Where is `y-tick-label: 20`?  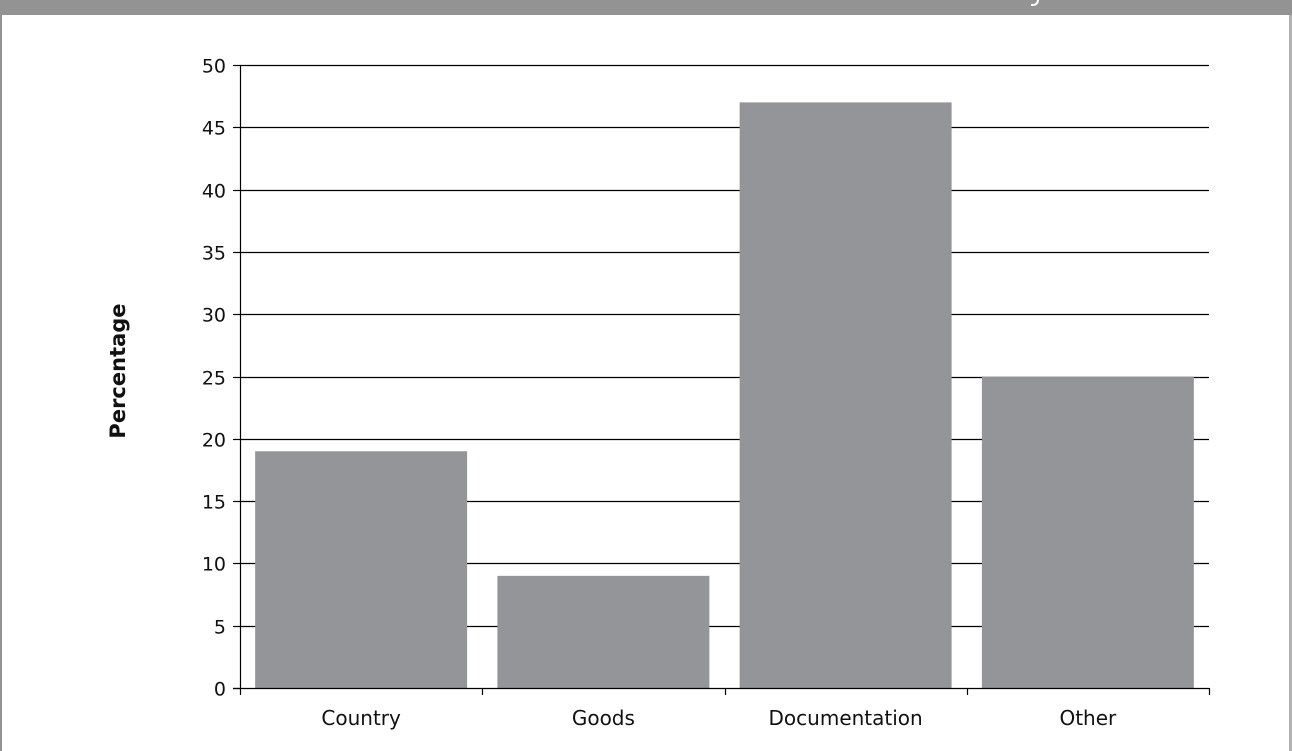
y-tick-label: 20 is located at coordinates (214, 441).